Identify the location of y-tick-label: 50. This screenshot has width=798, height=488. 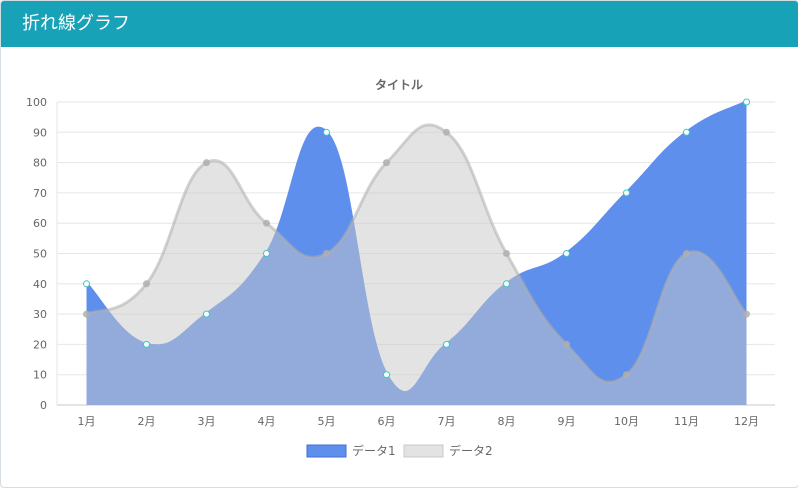
(40, 254).